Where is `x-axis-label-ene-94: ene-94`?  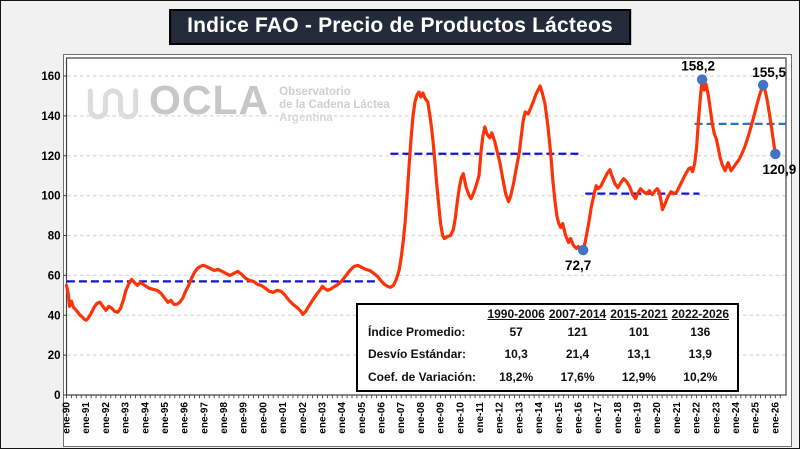
x-axis-label-ene-94: ene-94 is located at coordinates (145, 418).